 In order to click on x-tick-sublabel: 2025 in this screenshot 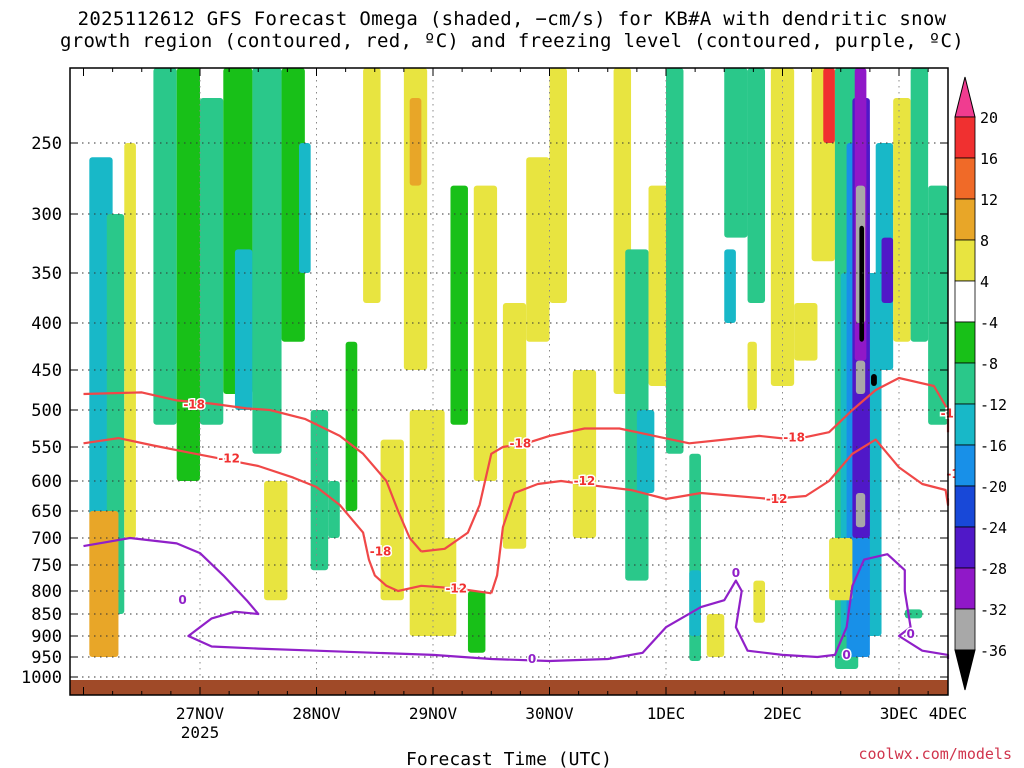, I will do `click(200, 732)`.